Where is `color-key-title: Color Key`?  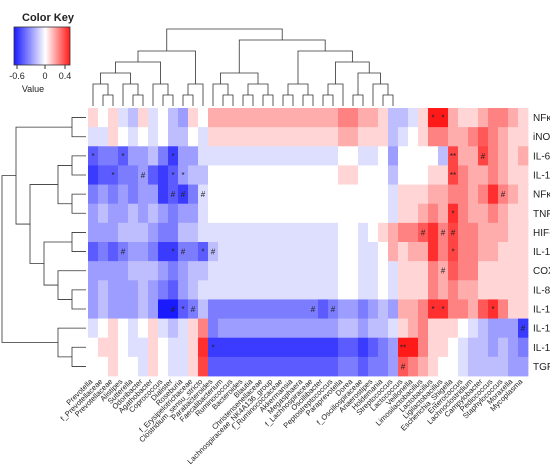
color-key-title: Color Key is located at coordinates (48, 18).